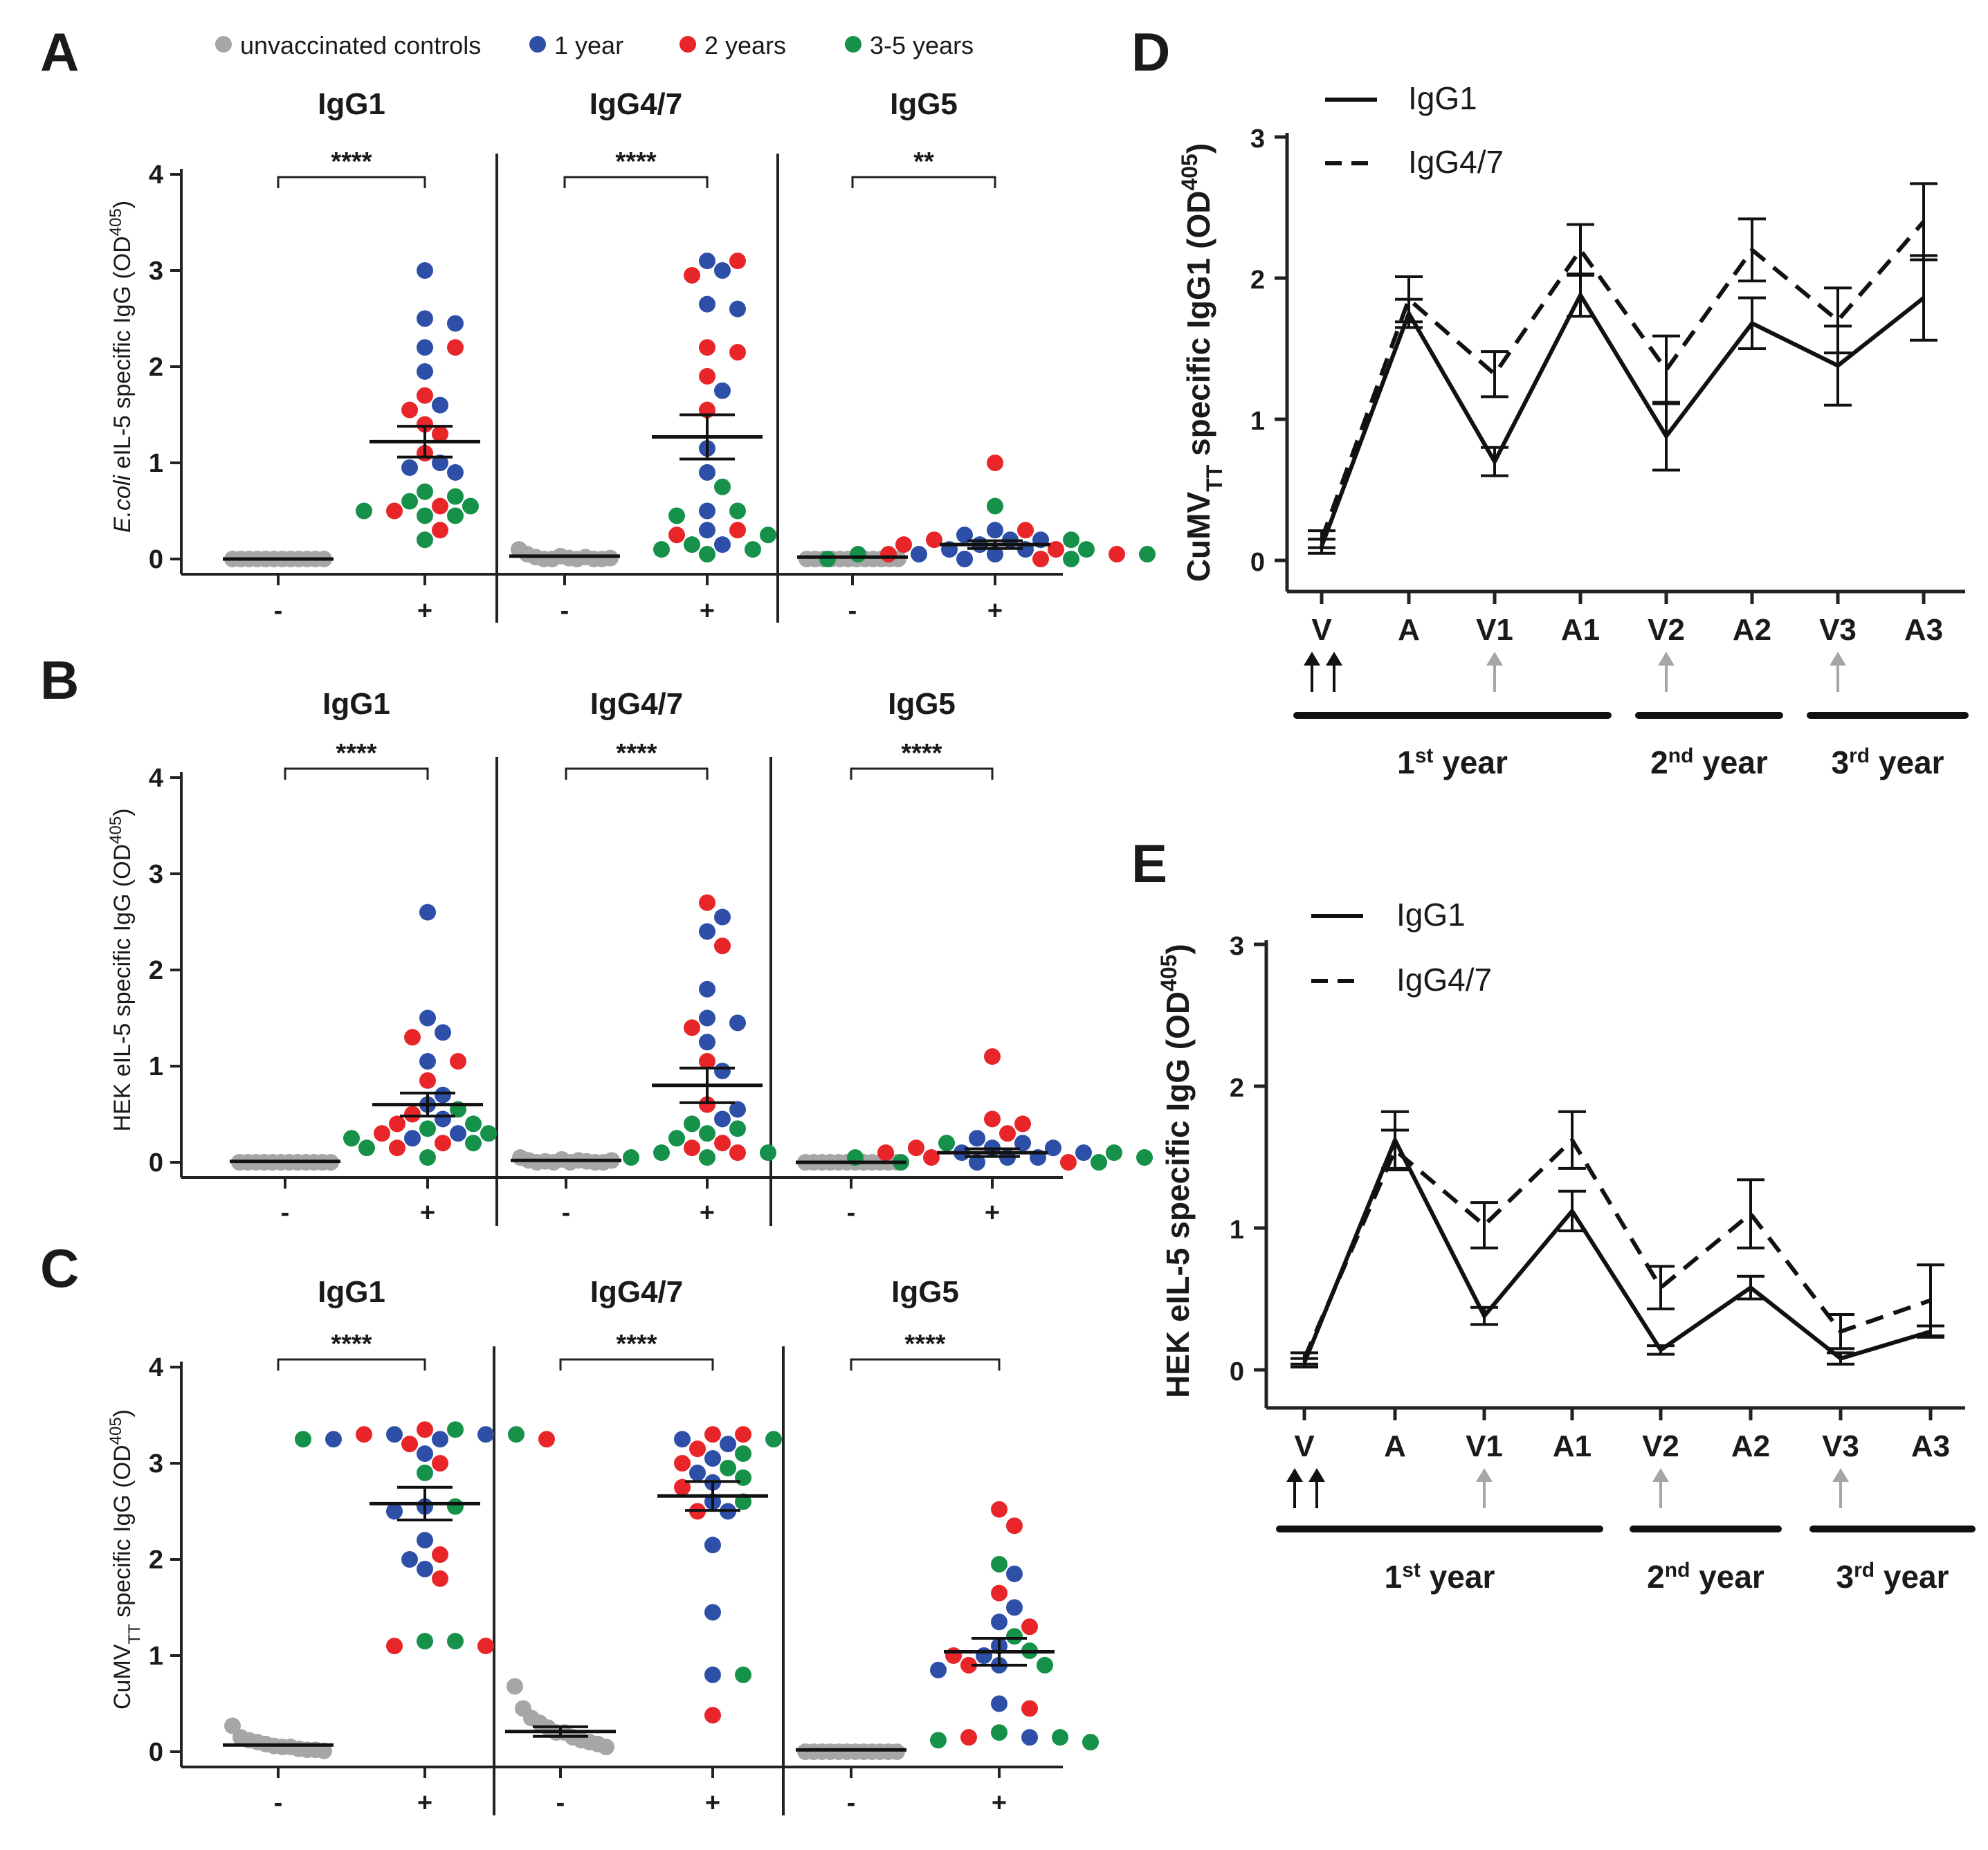  Describe the element at coordinates (122, 367) in the screenshot. I see `y-axis-label: E.coli eIL-5 specific IgG (OD405)` at that location.